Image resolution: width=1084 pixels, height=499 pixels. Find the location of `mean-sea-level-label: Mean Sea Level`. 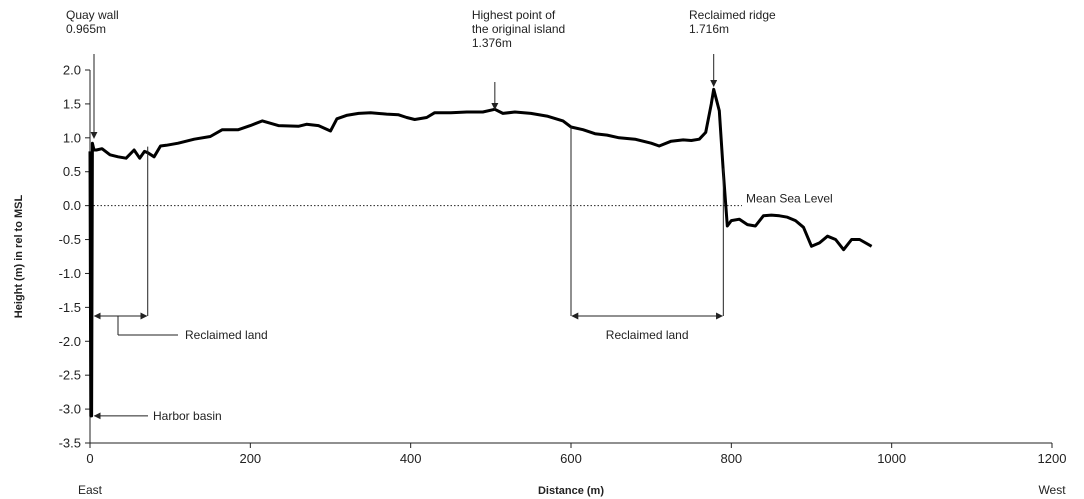

mean-sea-level-label: Mean Sea Level is located at coordinates (789, 199).